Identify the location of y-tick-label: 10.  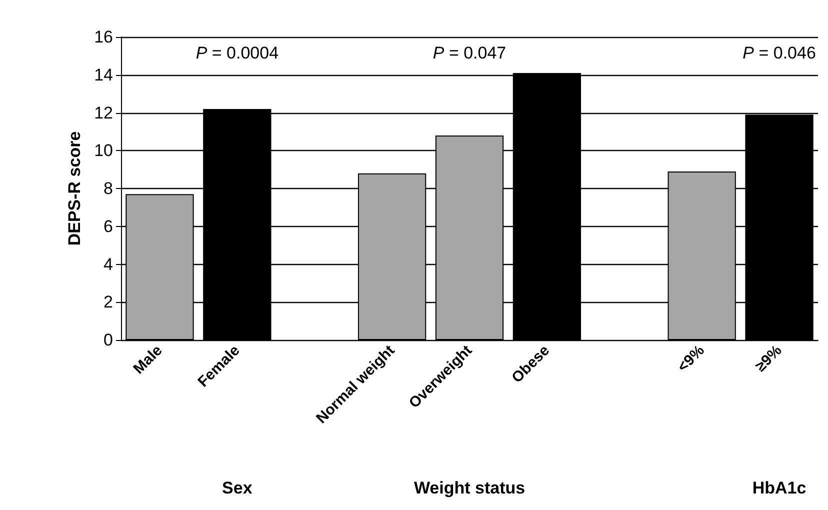
(103, 150).